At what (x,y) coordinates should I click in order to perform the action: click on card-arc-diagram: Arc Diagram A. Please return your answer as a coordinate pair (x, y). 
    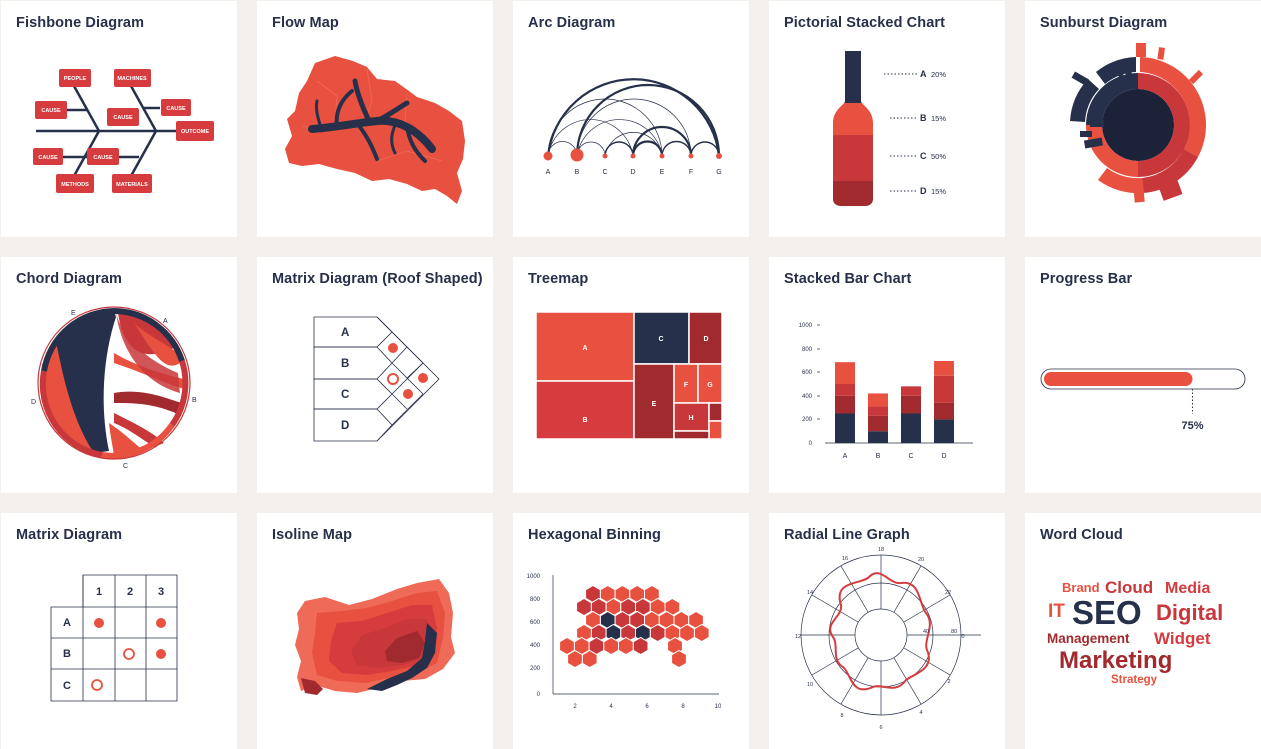
    Looking at the image, I should click on (631, 119).